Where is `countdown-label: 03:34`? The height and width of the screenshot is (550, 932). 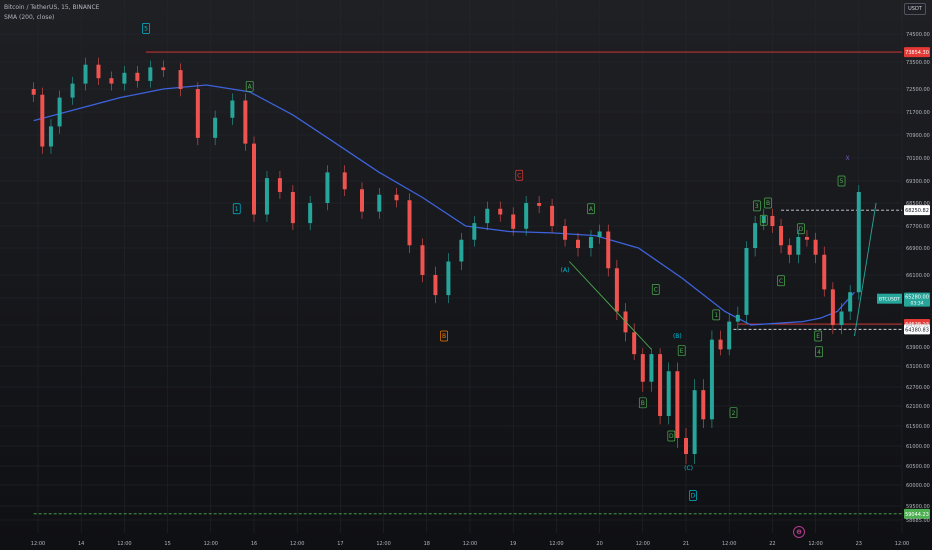
countdown-label: 03:34 is located at coordinates (917, 304).